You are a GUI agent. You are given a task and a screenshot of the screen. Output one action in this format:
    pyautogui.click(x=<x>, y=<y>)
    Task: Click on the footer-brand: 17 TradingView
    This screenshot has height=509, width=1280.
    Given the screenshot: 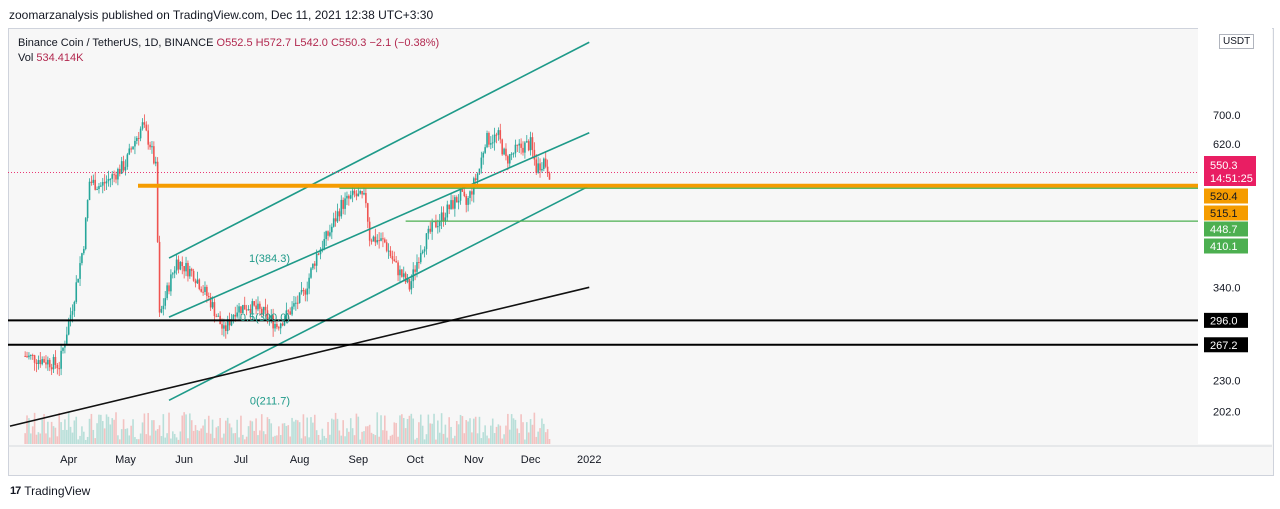 What is the action you would take?
    pyautogui.click(x=50, y=491)
    